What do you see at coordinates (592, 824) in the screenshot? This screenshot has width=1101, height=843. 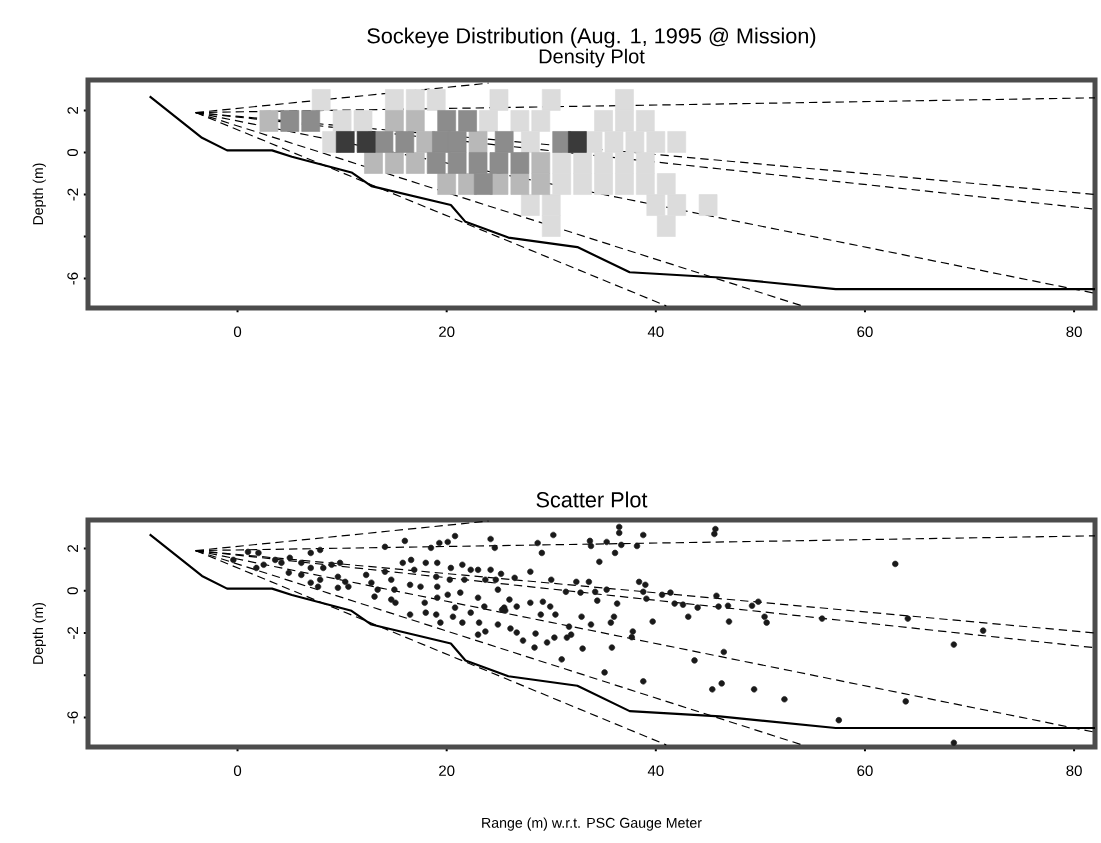 I see `x-axis-title: Range (m) w.r.t. PSC Gauge Meter` at bounding box center [592, 824].